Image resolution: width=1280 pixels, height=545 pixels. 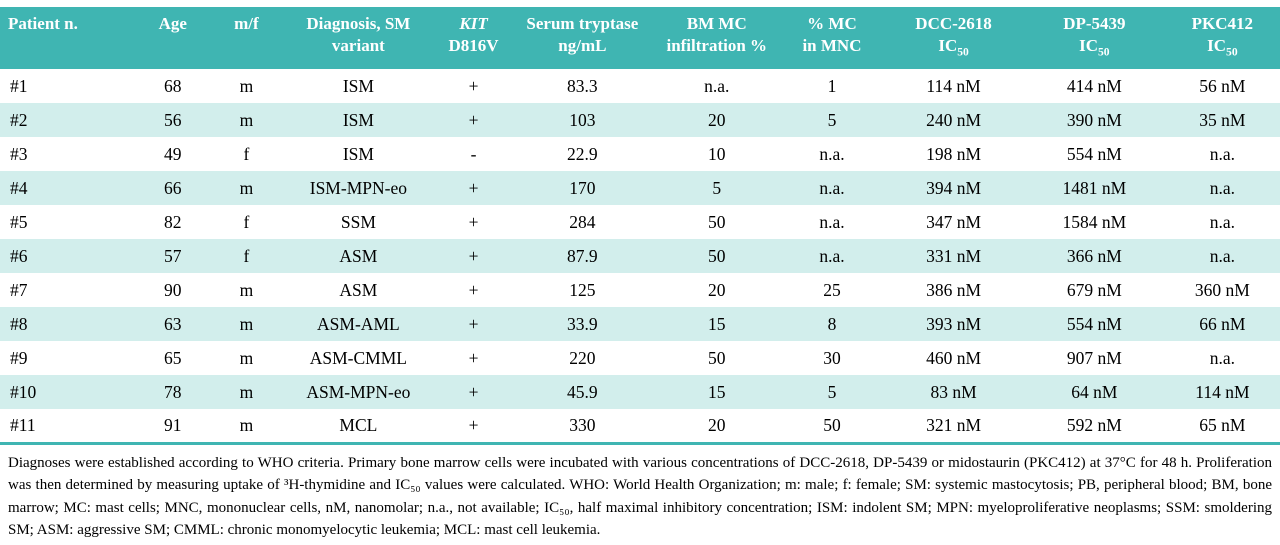 What do you see at coordinates (1094, 289) in the screenshot?
I see `table-cell-dp-5439-ic50: 679 nM` at bounding box center [1094, 289].